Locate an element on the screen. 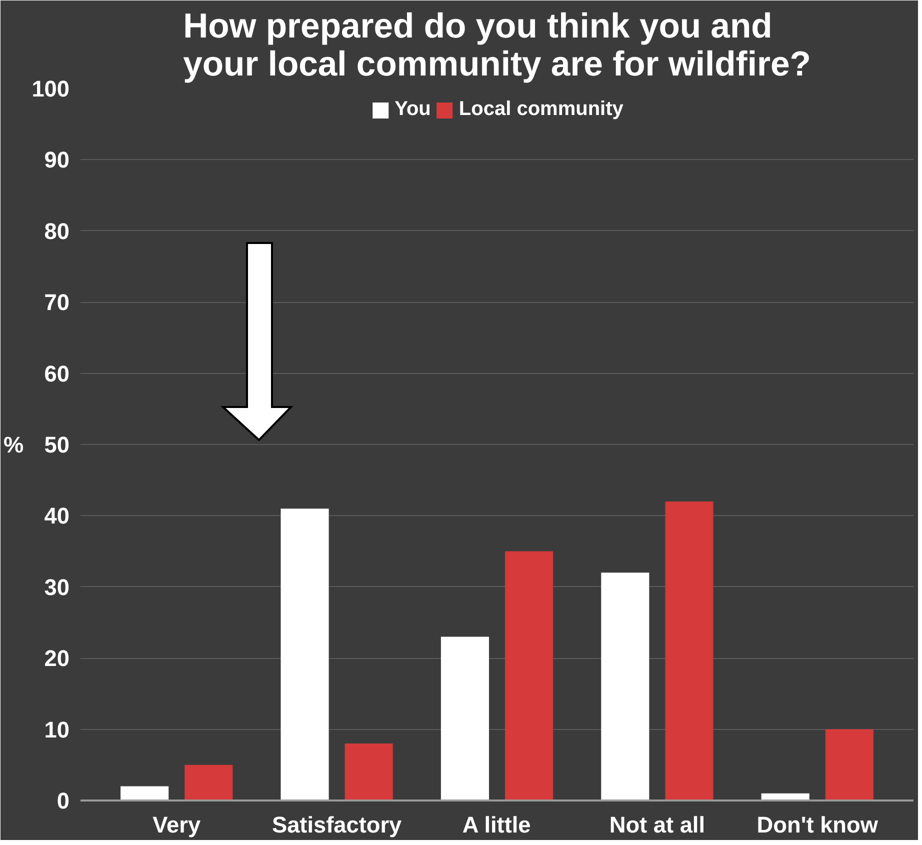 The height and width of the screenshot is (845, 922). x-tick-label: Don't know is located at coordinates (817, 825).